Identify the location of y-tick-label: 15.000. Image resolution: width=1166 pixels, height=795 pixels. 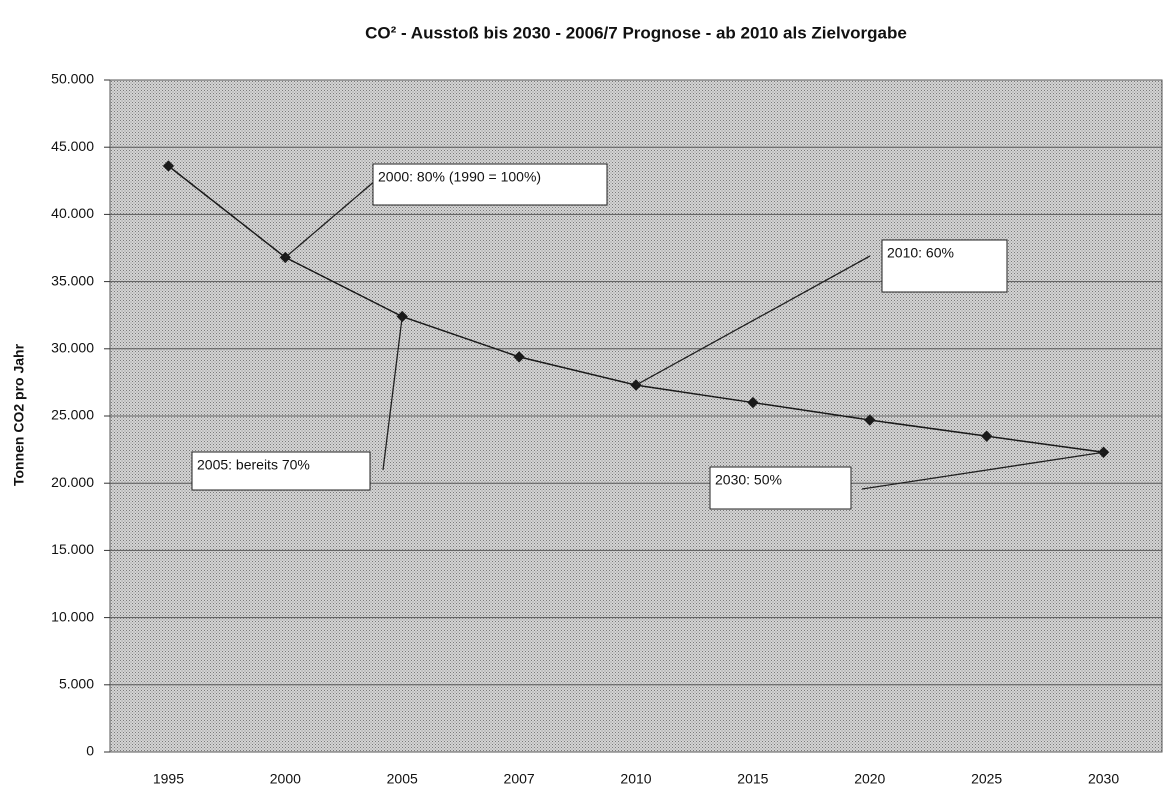
(72, 549).